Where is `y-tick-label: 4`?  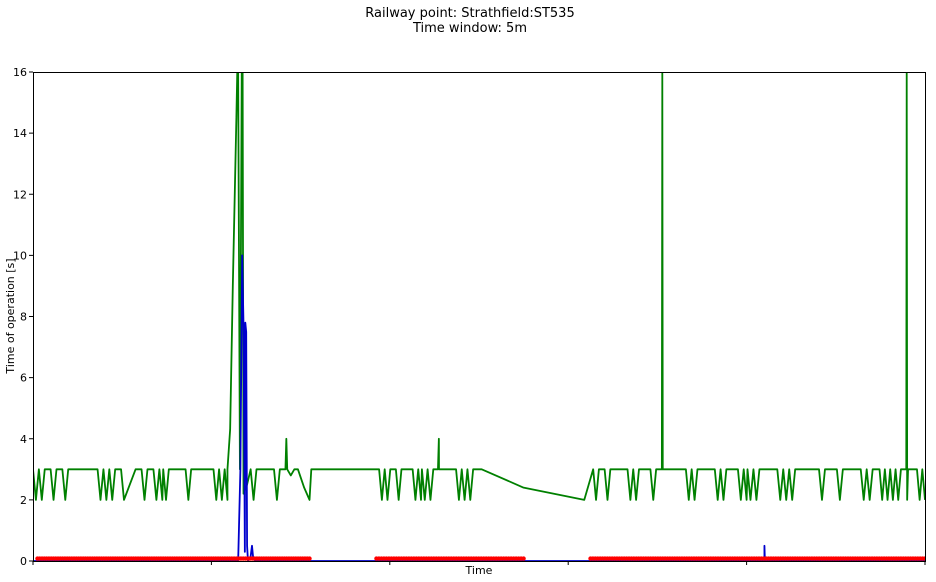
y-tick-label: 4 is located at coordinates (23, 439).